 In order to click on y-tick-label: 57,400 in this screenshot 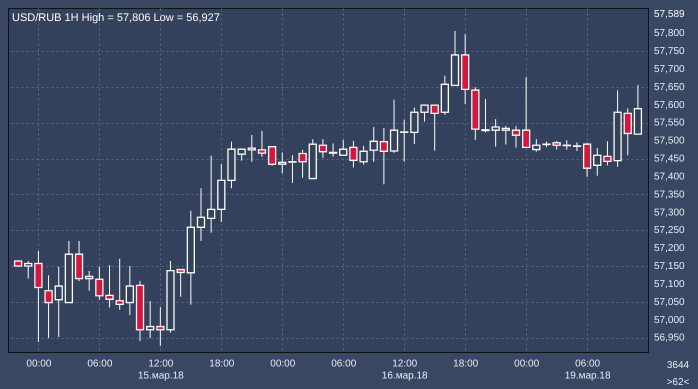, I will do `click(670, 176)`.